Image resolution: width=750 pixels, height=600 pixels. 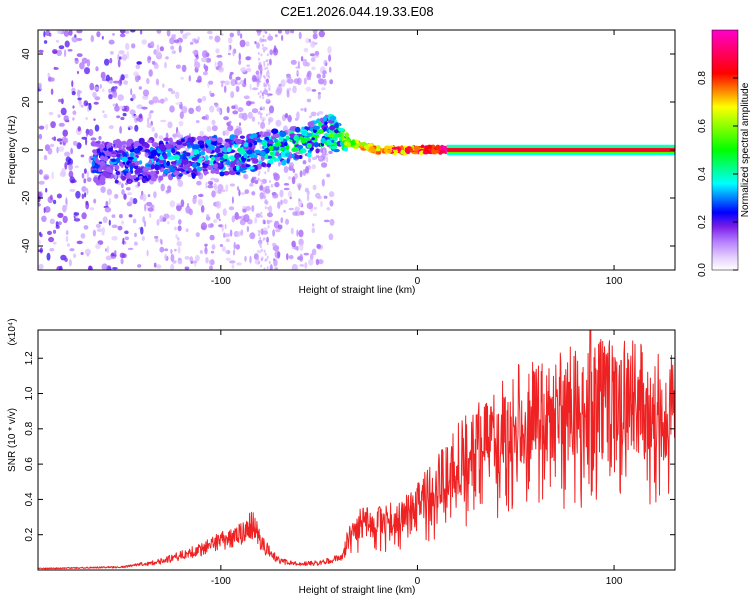 What do you see at coordinates (745, 149) in the screenshot?
I see `colorbar-label: Normalized spectral amplitude` at bounding box center [745, 149].